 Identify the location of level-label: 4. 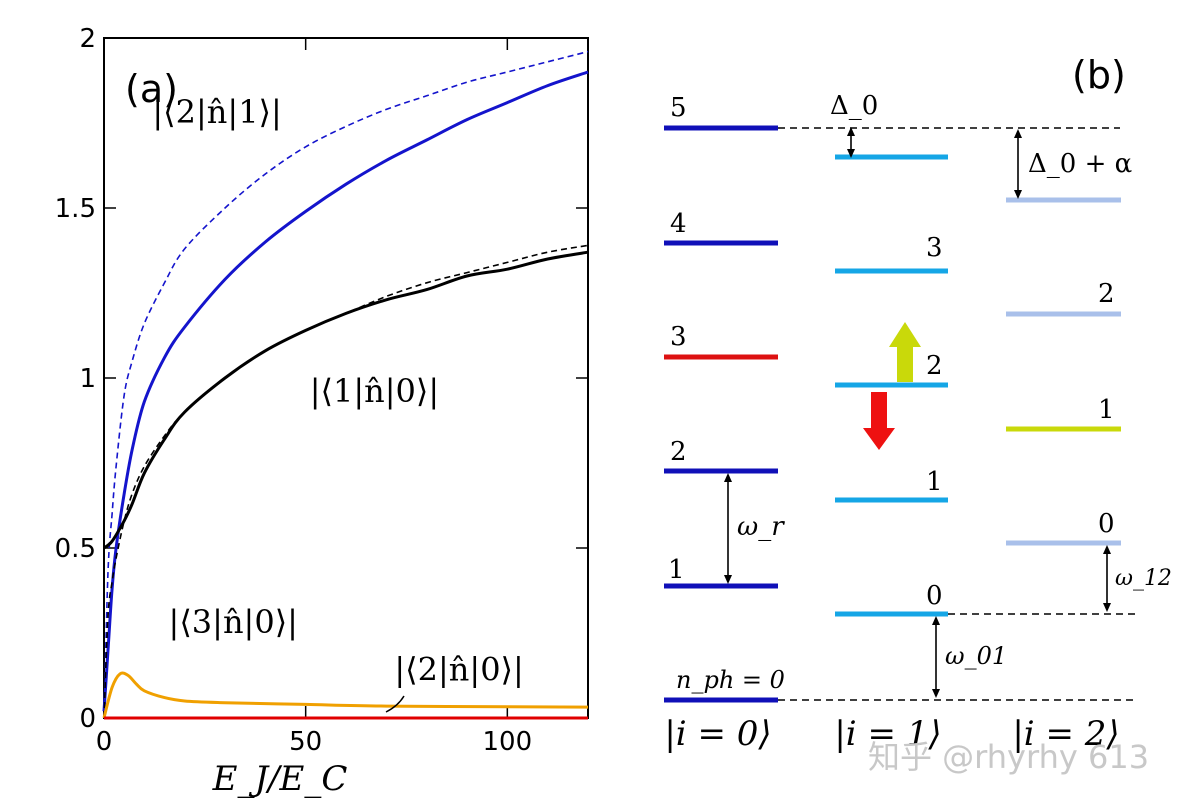
(678, 224).